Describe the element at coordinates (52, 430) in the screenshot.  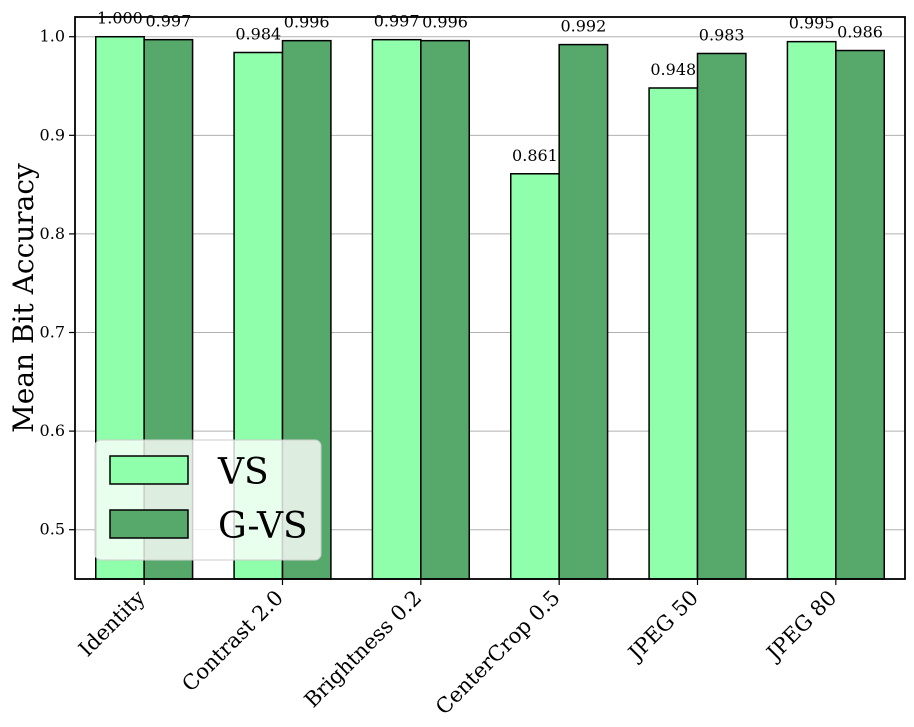
I see `y-tick-label: 0.6` at that location.